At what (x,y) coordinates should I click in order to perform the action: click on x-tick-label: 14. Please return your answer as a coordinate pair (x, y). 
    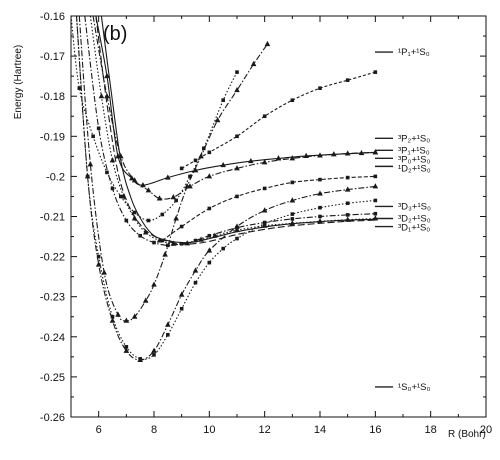
    Looking at the image, I should click on (320, 430).